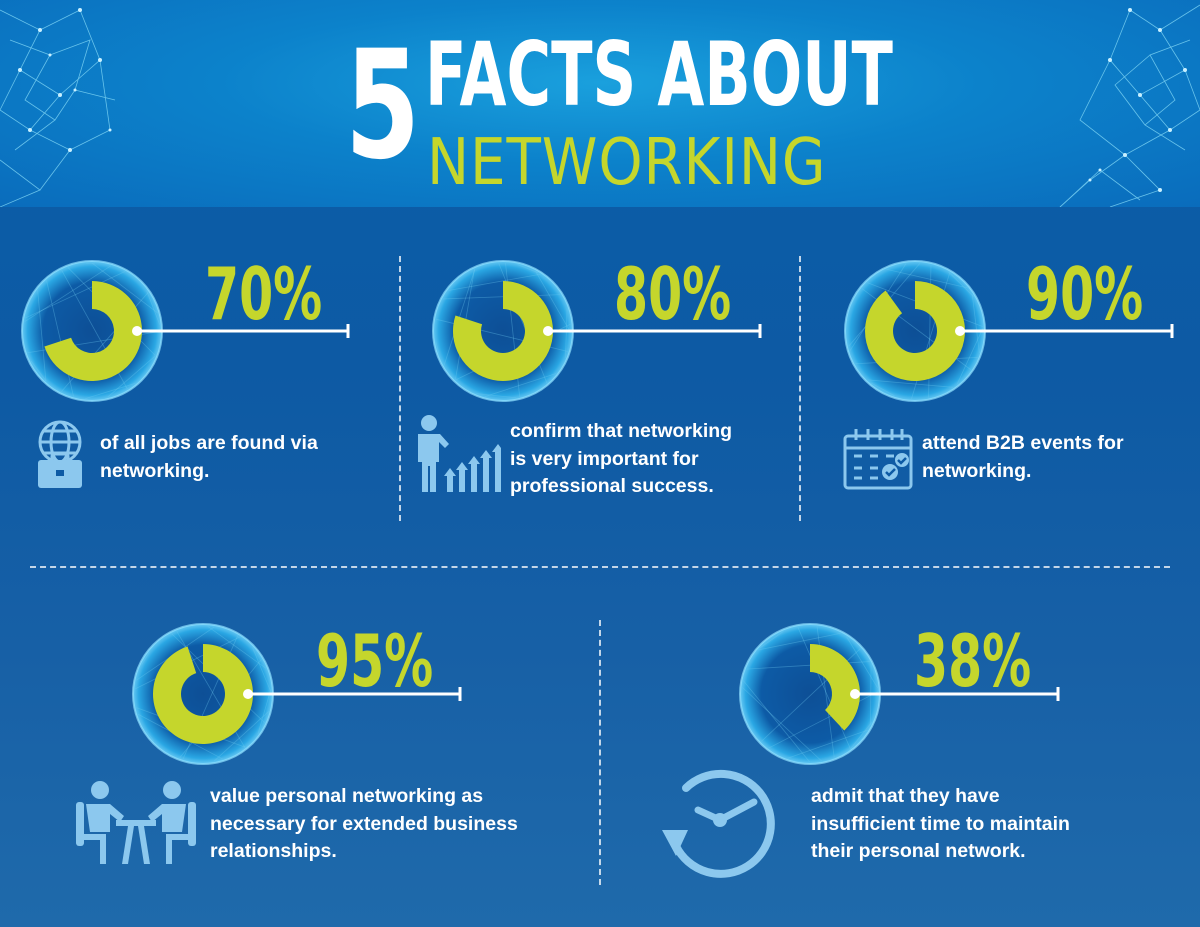 Image resolution: width=1200 pixels, height=927 pixels. What do you see at coordinates (382, 106) in the screenshot?
I see `title-number: 5` at bounding box center [382, 106].